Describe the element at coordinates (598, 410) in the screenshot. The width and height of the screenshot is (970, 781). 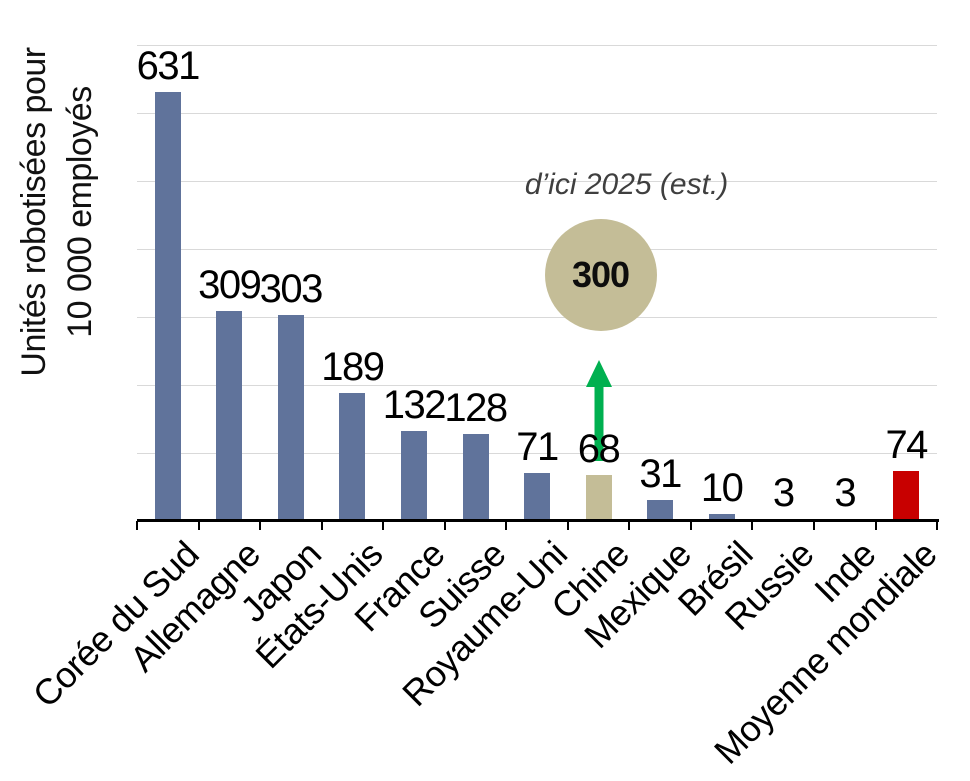
I see `arrow-up-icon` at that location.